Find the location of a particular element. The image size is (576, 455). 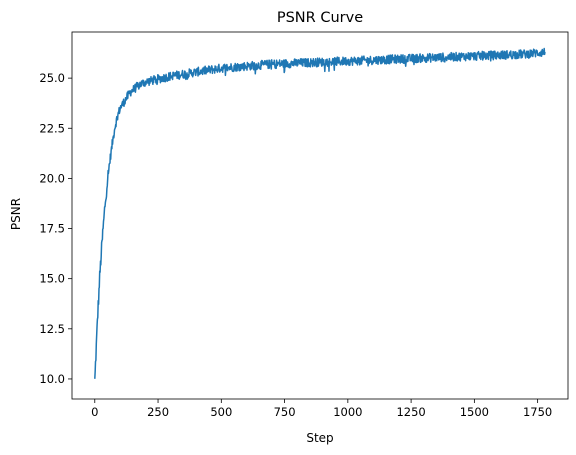

x-tick-label: 250 is located at coordinates (158, 412).